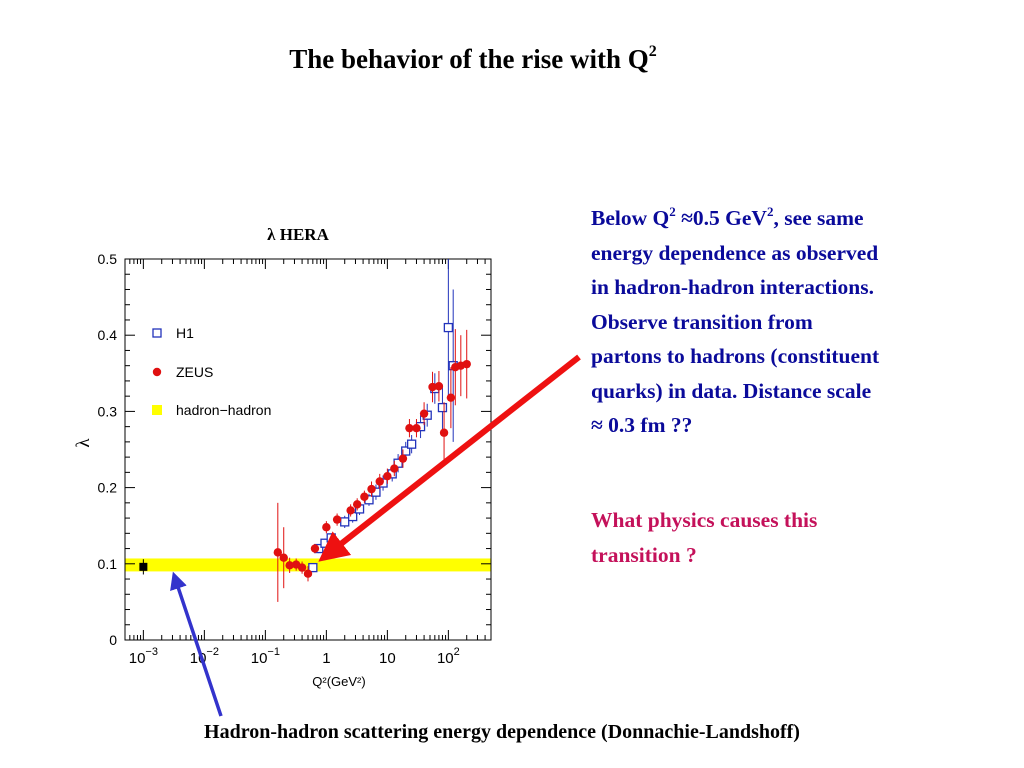  I want to click on y-tick-label: 0.3, so click(108, 411).